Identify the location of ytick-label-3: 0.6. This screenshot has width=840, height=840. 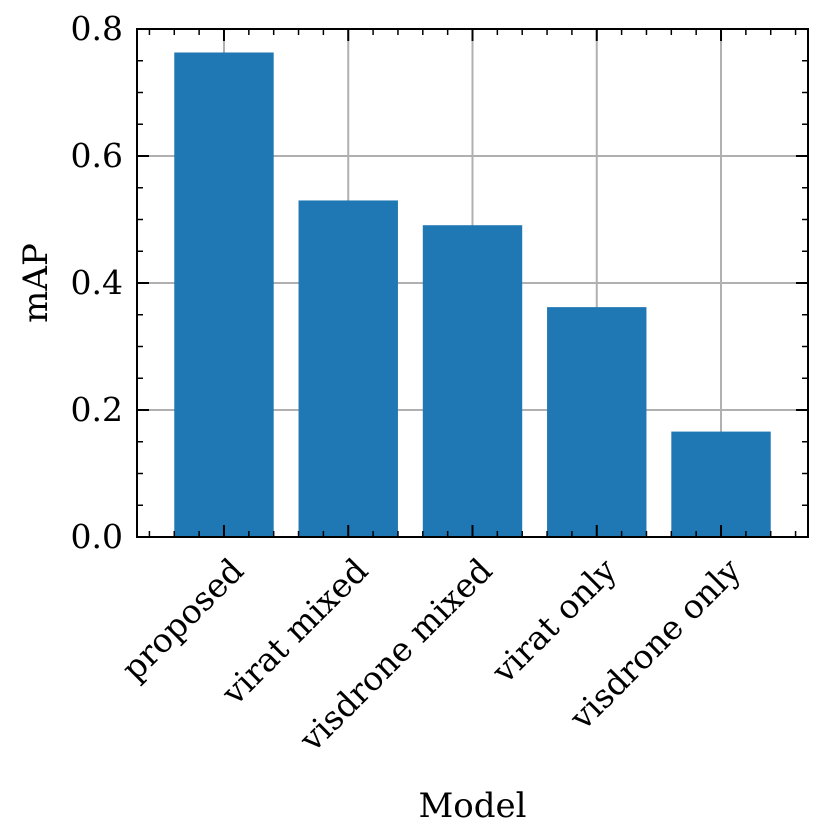
(97, 155).